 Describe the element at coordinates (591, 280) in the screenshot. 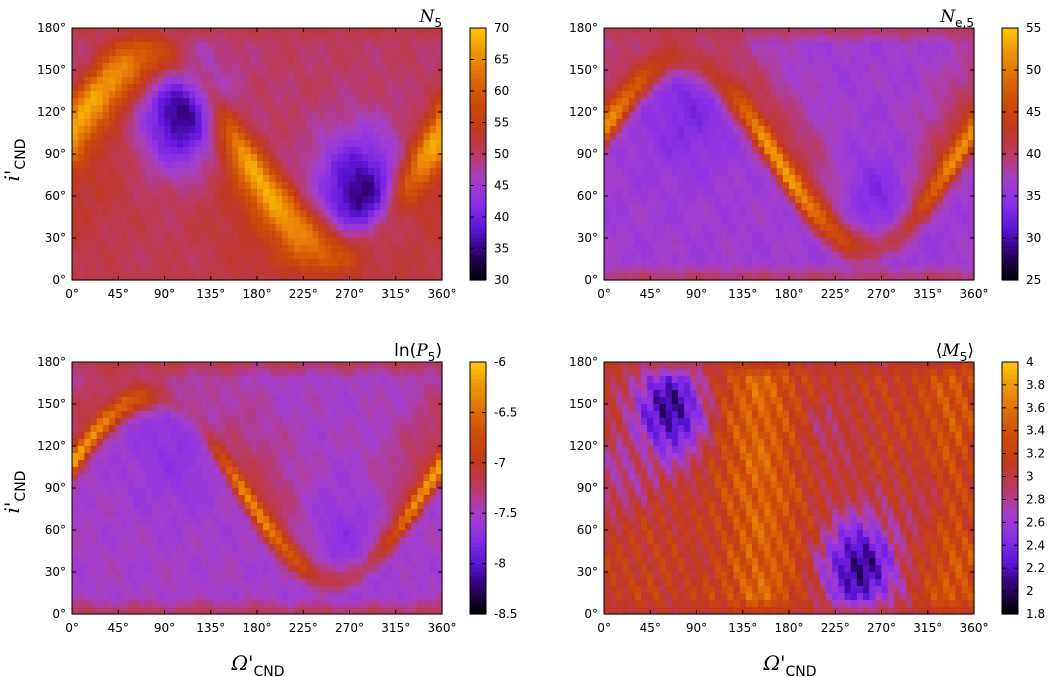

I see `y-tick-label: 0°` at that location.